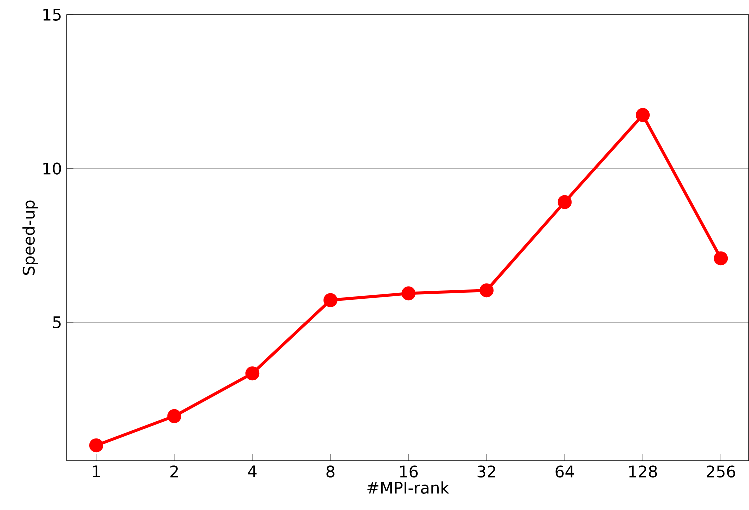  What do you see at coordinates (30, 238) in the screenshot?
I see `y-axis-title: Speed-up` at bounding box center [30, 238].